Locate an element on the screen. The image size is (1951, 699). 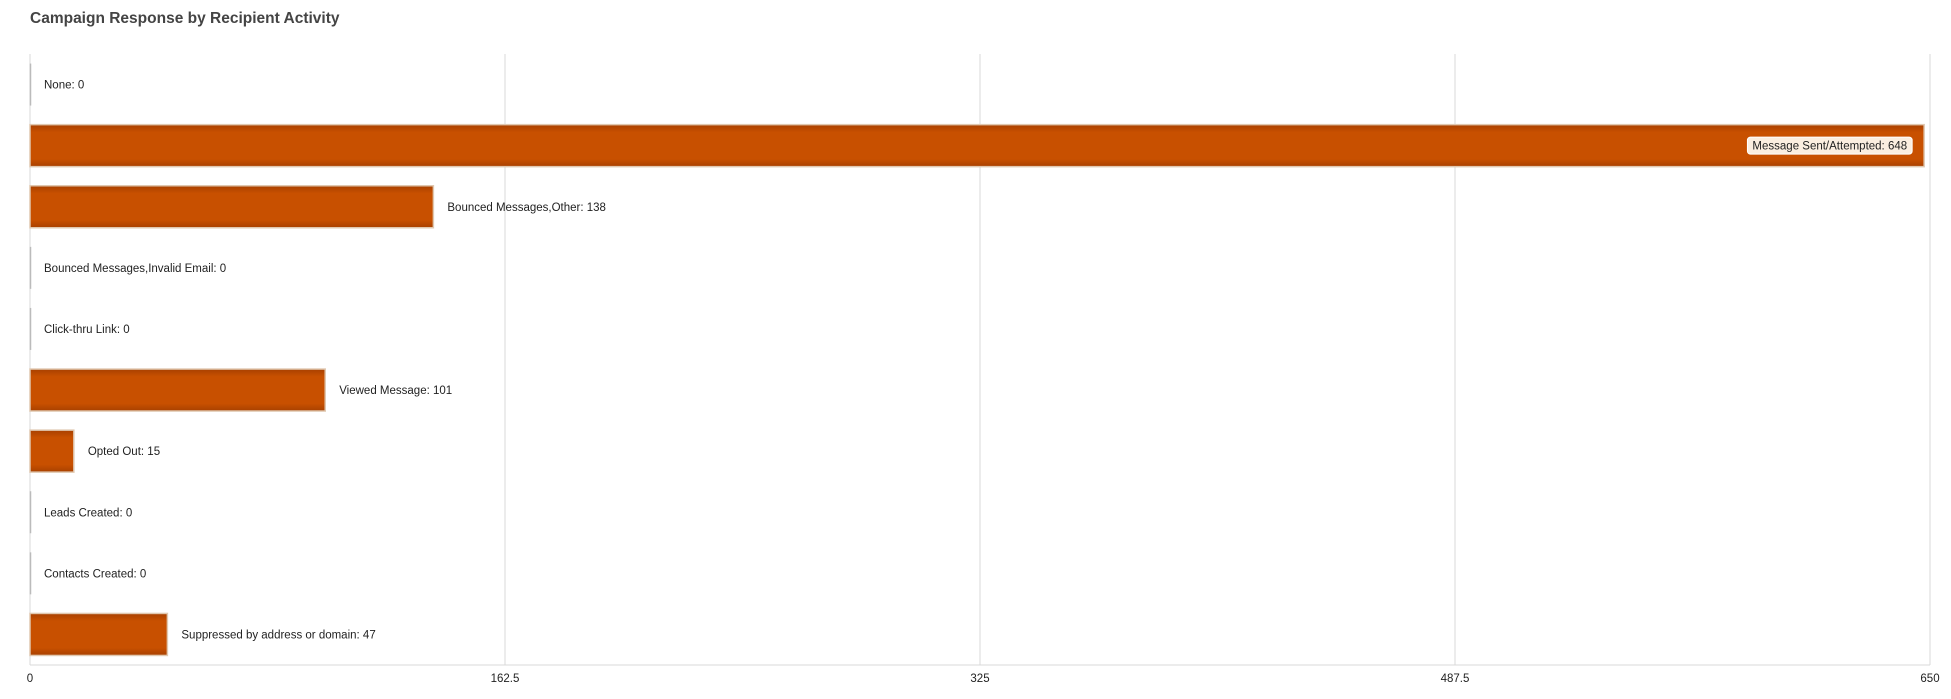
data-label-3: Bounced Messages,Invalid Email: 0 is located at coordinates (135, 269).